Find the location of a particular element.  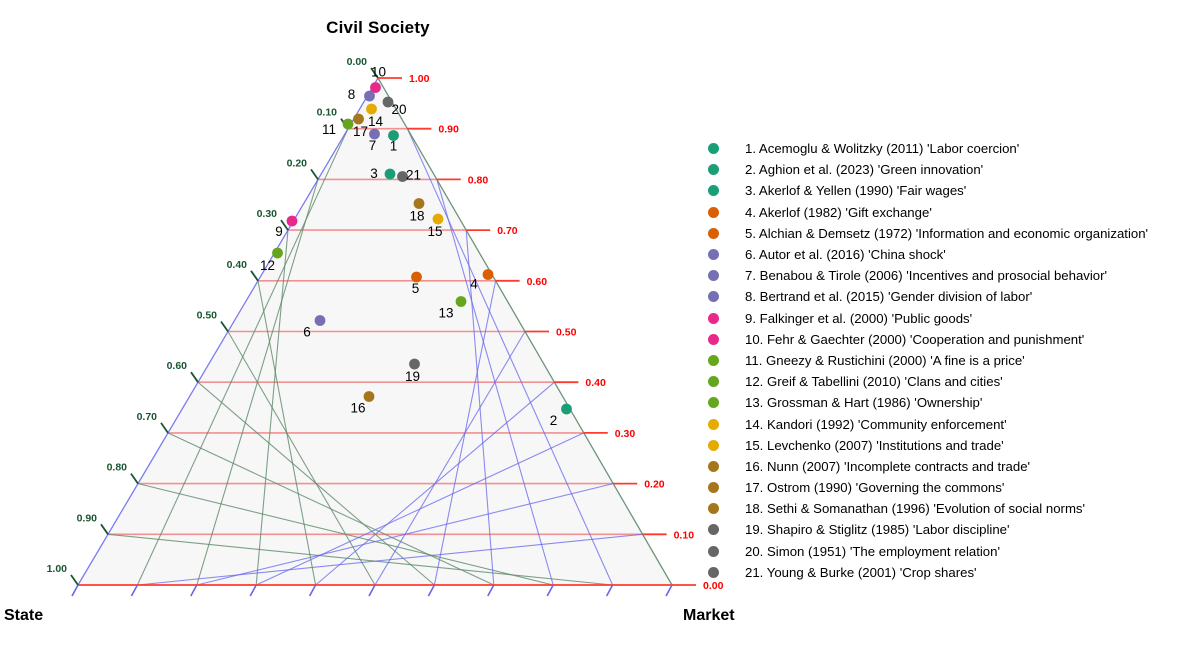

tick-label-civil: 0.00 is located at coordinates (713, 586).